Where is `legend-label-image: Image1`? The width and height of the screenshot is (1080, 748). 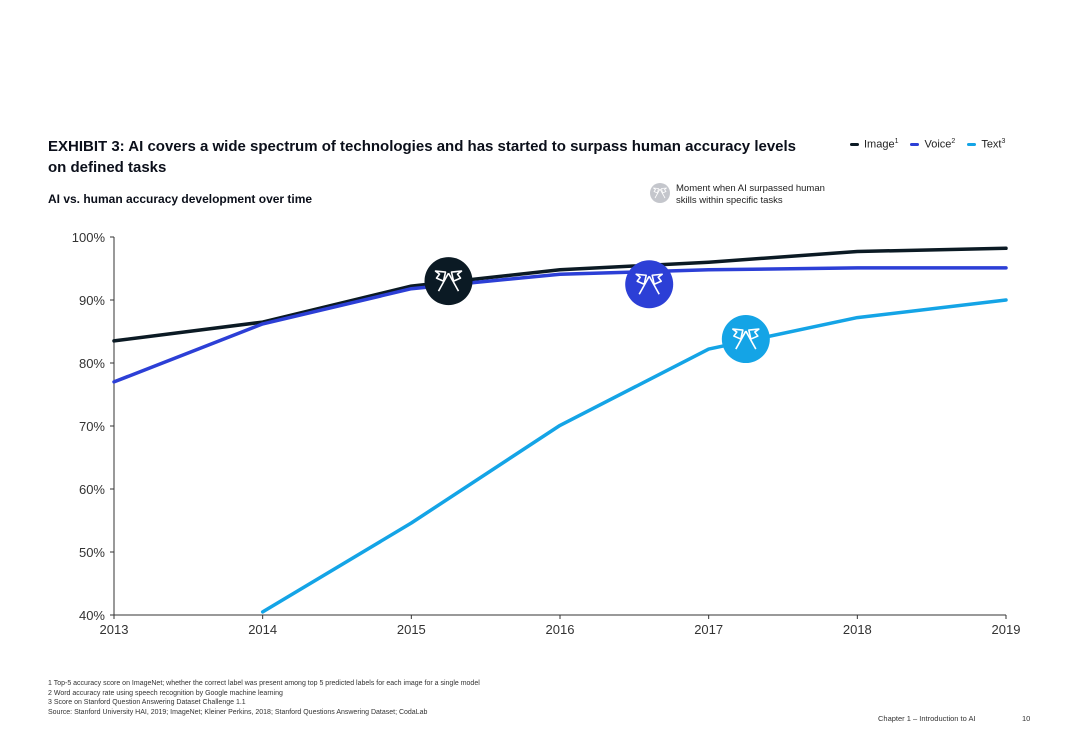 legend-label-image: Image1 is located at coordinates (881, 144).